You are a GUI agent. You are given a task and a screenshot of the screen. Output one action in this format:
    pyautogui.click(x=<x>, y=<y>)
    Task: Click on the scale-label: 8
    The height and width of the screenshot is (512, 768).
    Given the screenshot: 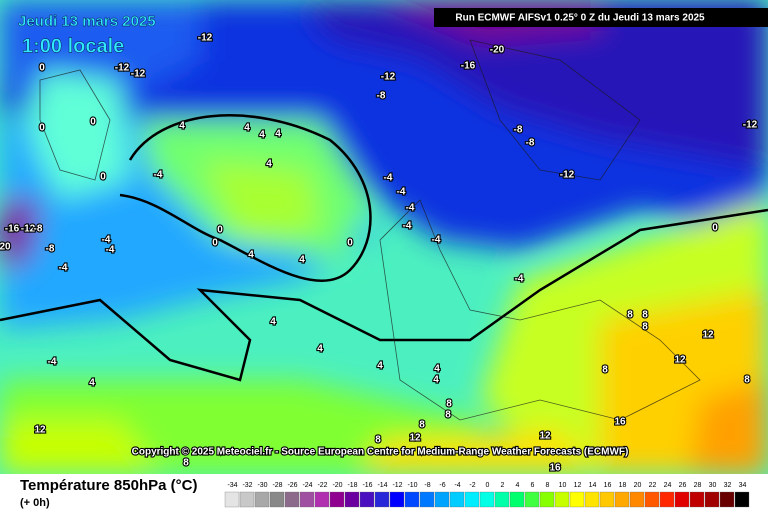 What is the action you would take?
    pyautogui.click(x=548, y=485)
    